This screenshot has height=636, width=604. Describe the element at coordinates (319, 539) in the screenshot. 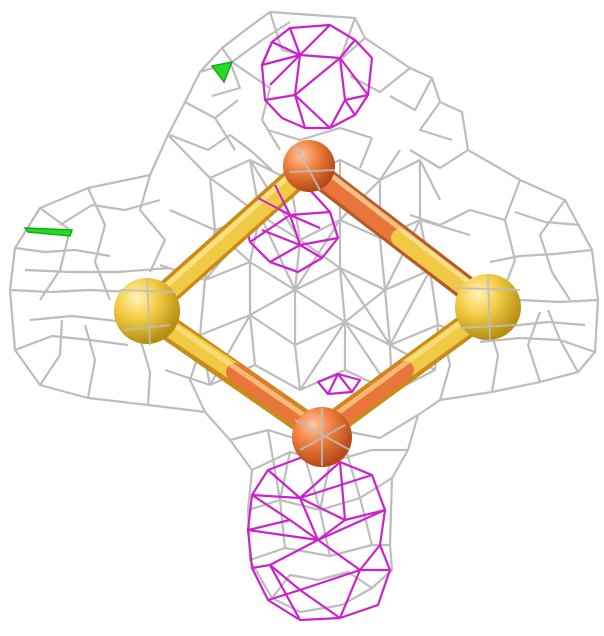

I see `difference-cage-bottom` at that location.